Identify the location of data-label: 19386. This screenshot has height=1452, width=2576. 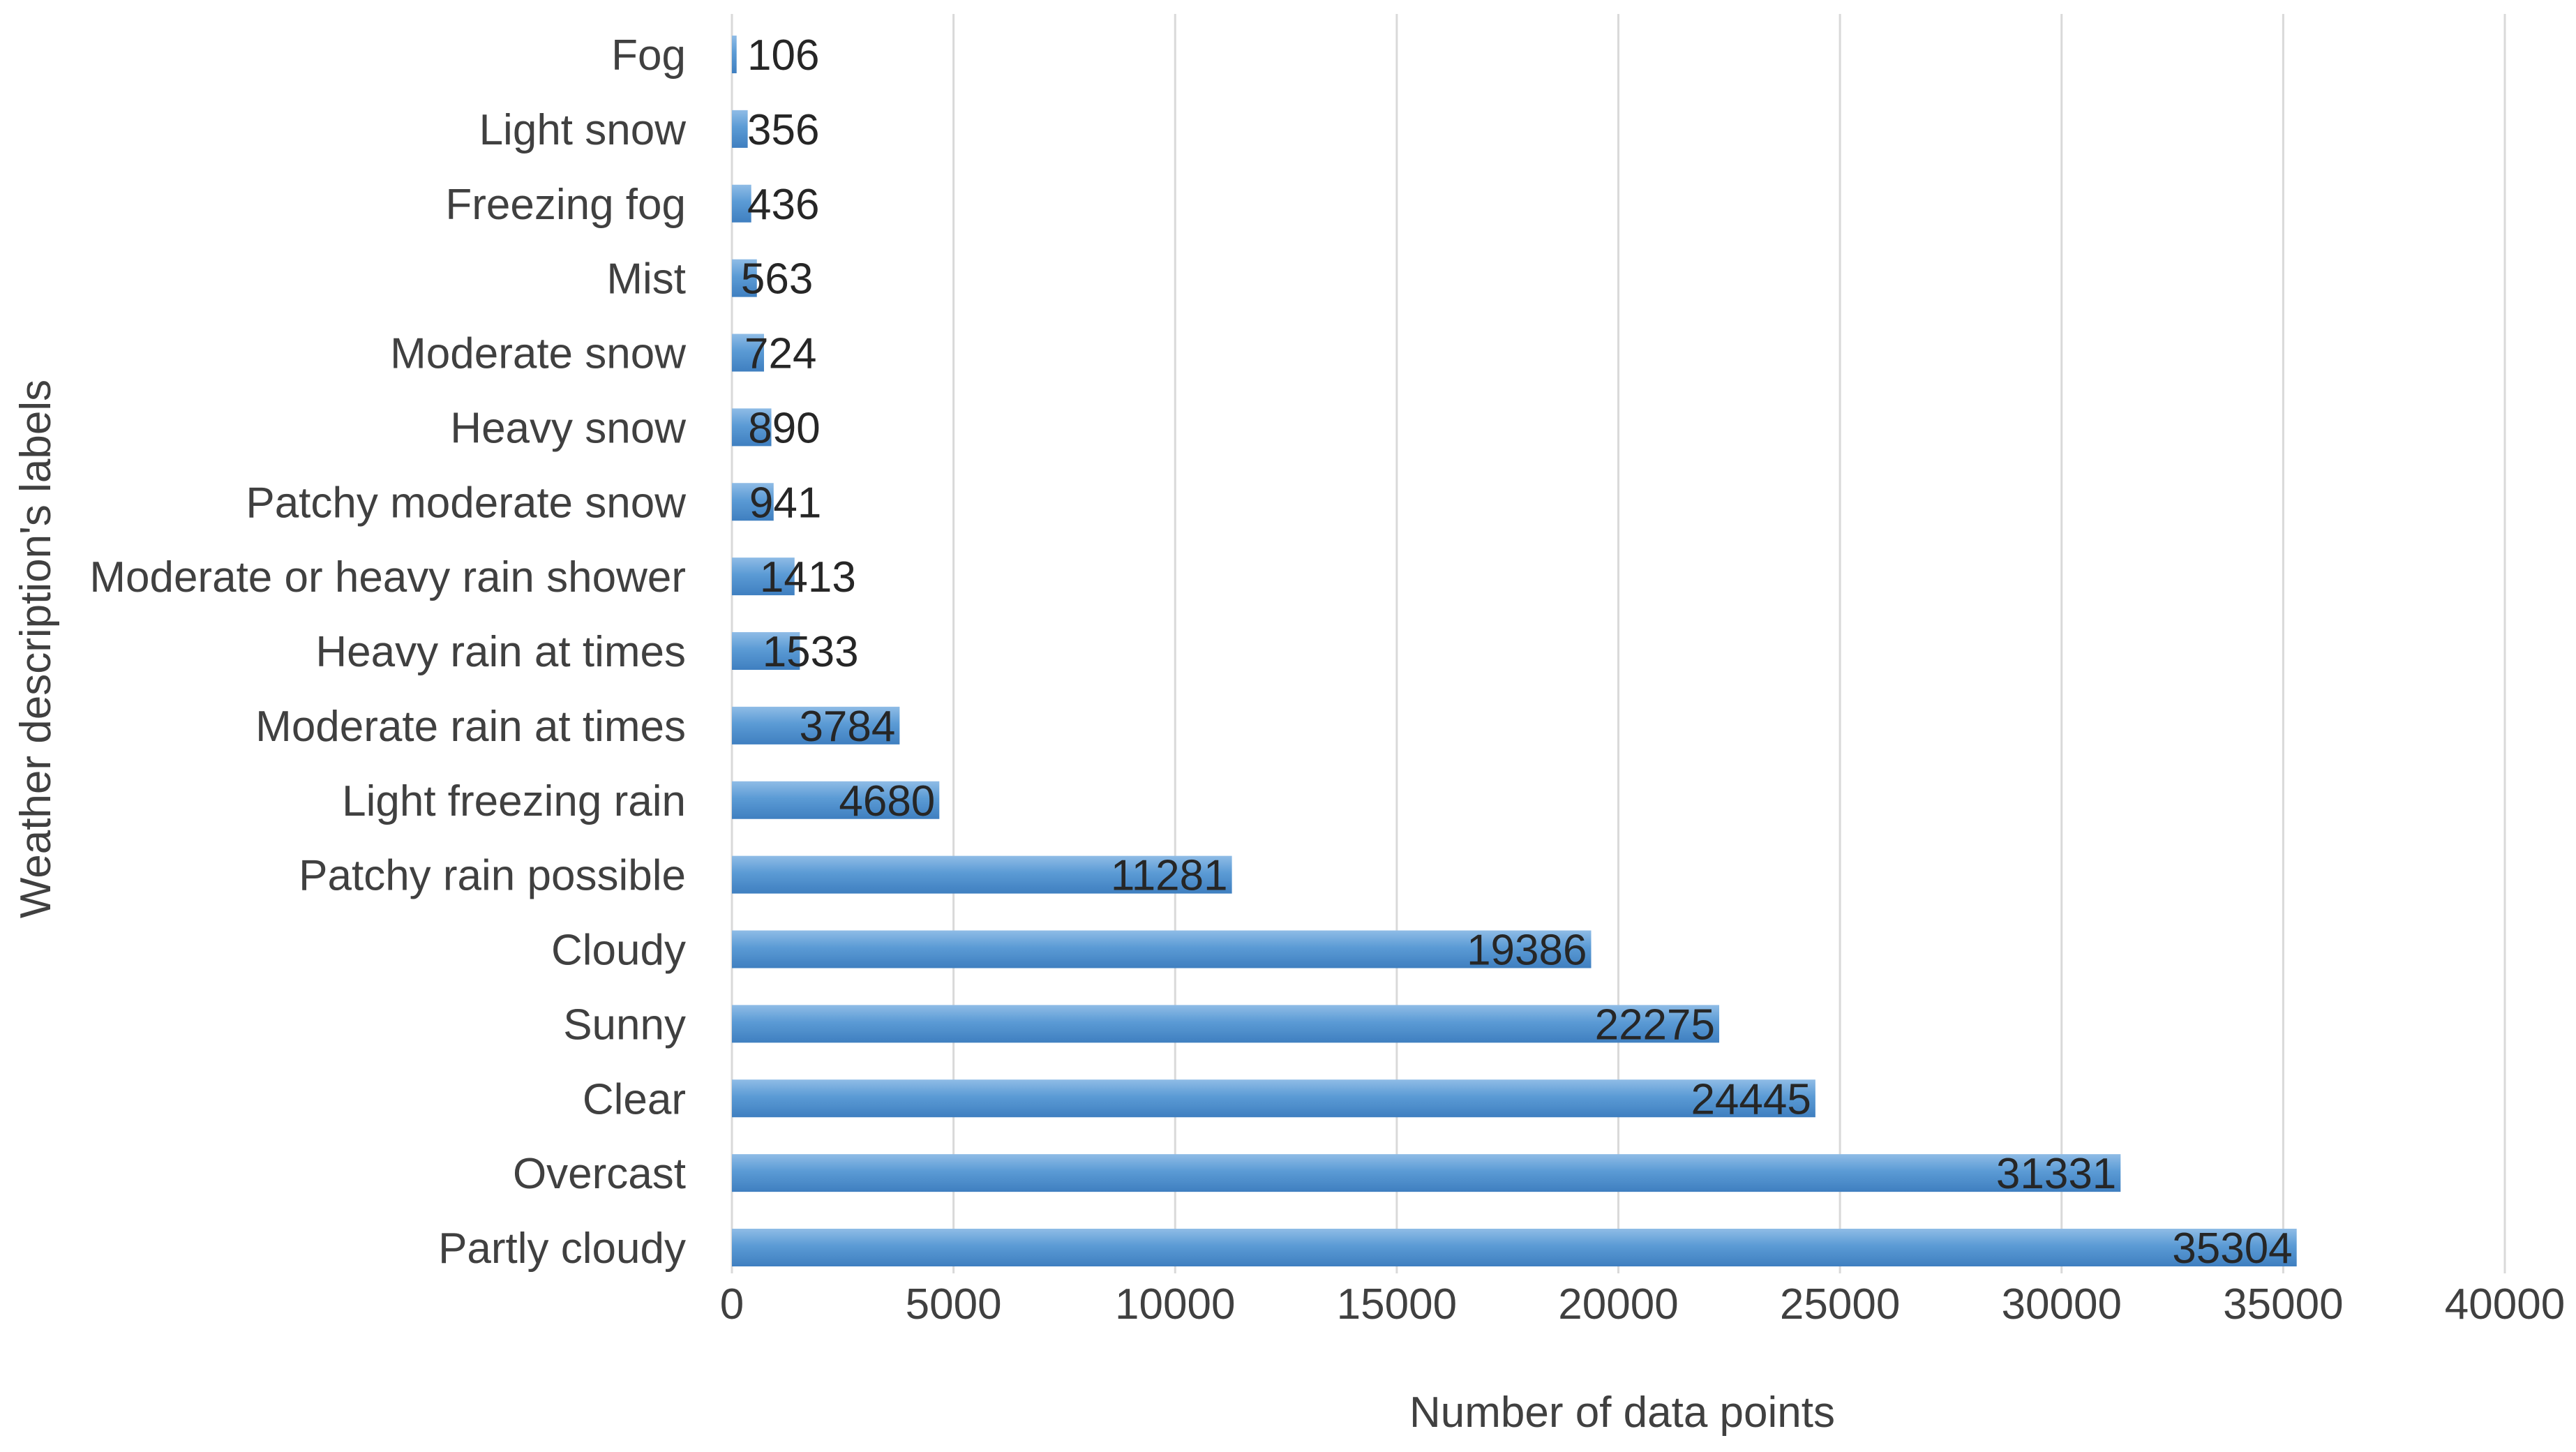
(1527, 951).